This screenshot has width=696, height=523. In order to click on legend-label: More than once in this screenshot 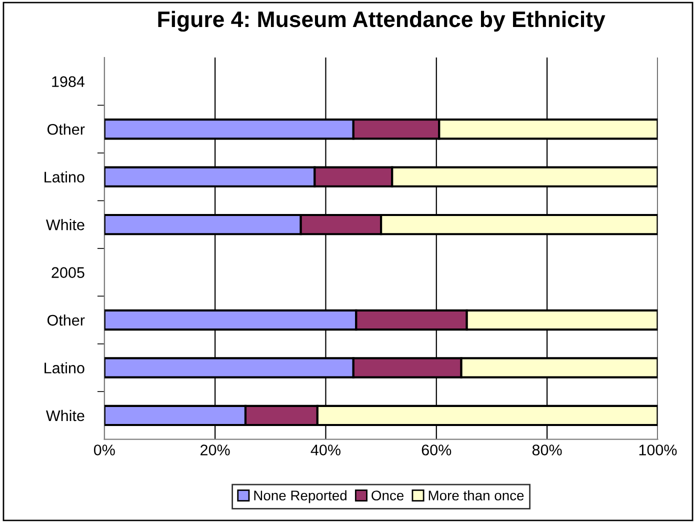, I will do `click(476, 495)`.